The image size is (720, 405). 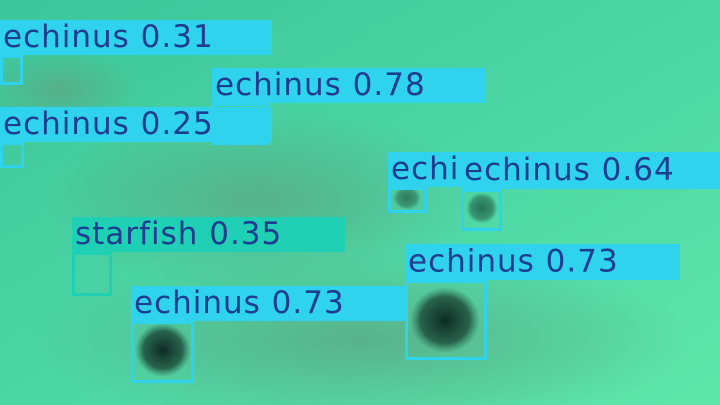 What do you see at coordinates (108, 37) in the screenshot?
I see `detection-label: echinus 0.31` at bounding box center [108, 37].